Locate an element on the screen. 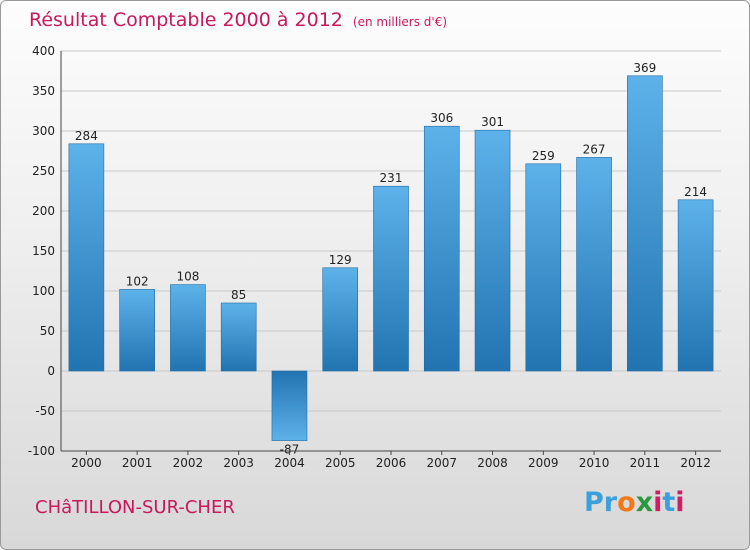  data-label: 267 is located at coordinates (594, 149).